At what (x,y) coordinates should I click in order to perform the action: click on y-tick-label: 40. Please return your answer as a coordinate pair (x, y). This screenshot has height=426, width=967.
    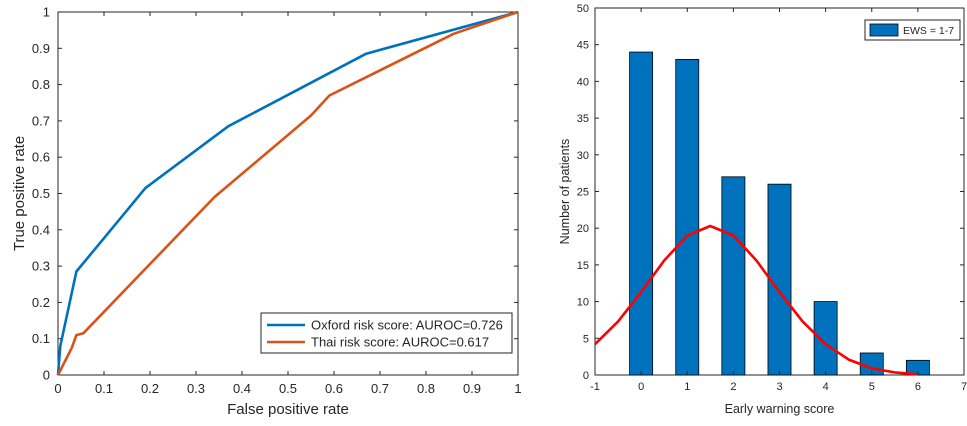
    Looking at the image, I should click on (583, 82).